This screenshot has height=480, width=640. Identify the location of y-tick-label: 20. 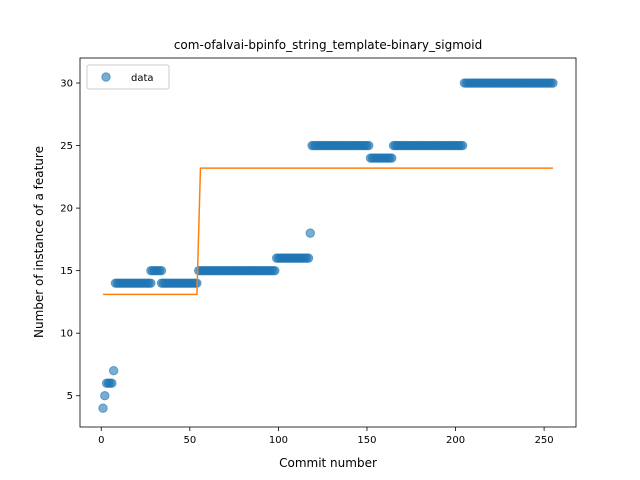
(66, 209).